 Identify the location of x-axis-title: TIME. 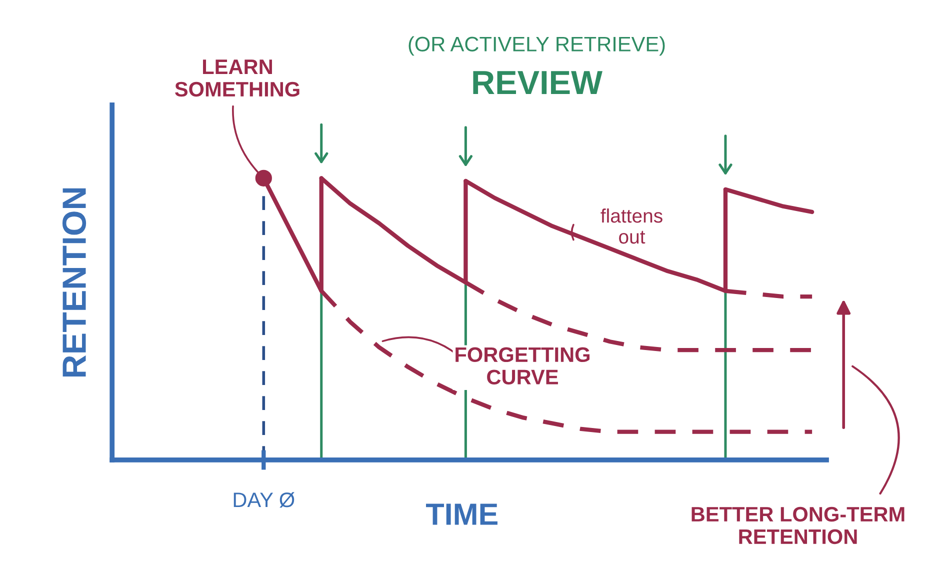
(462, 514).